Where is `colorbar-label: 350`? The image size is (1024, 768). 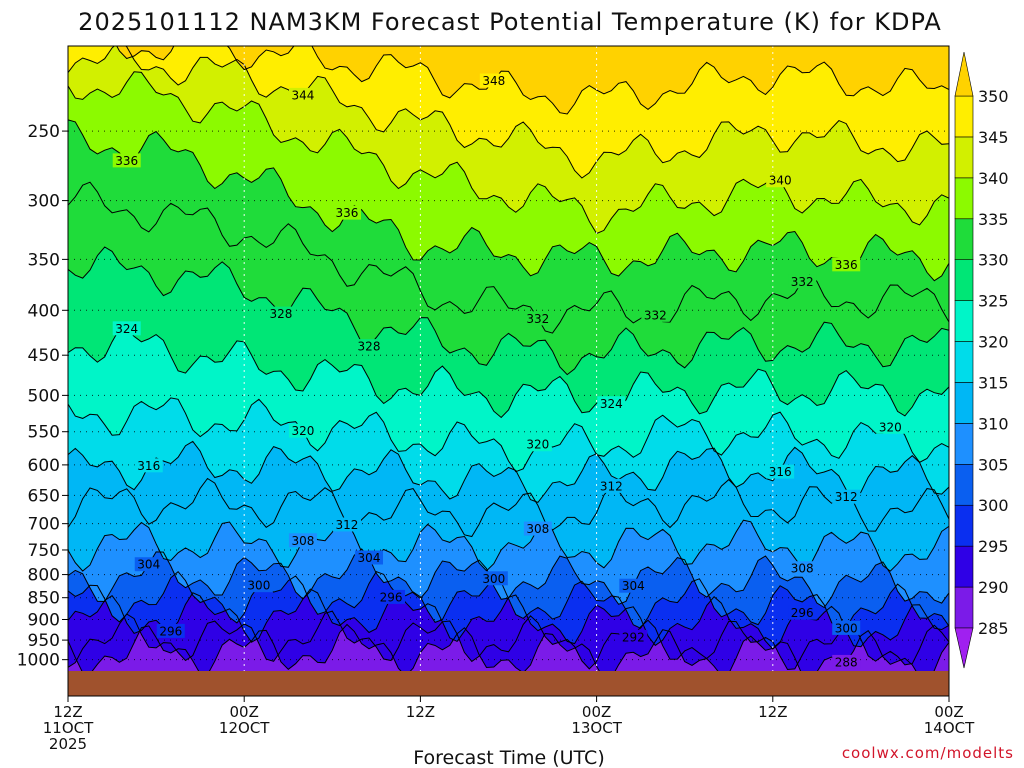
colorbar-label: 350 is located at coordinates (993, 96).